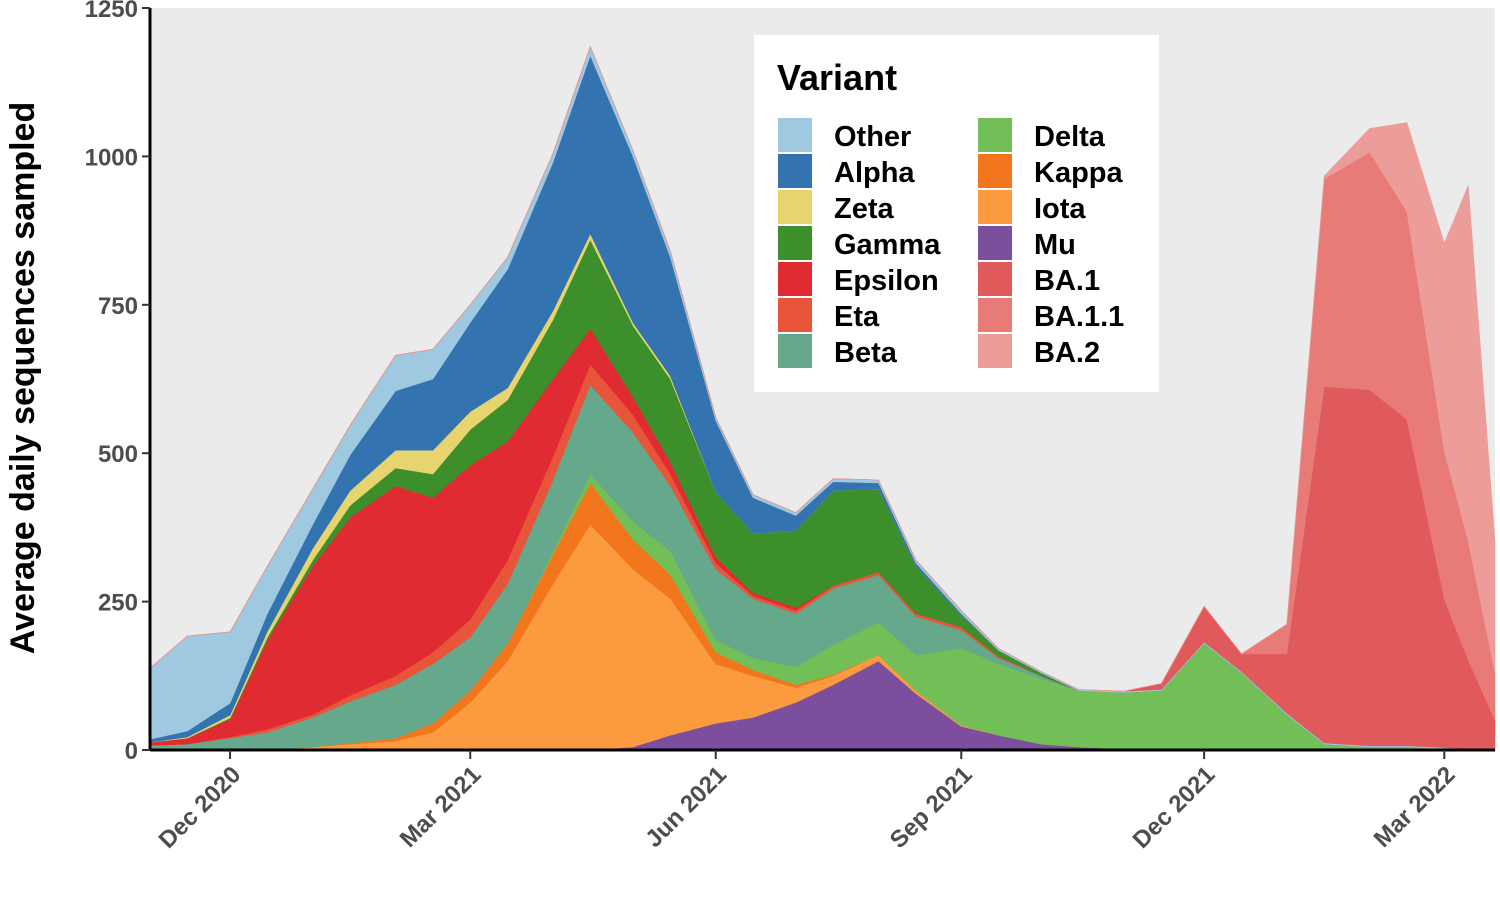 The width and height of the screenshot is (1500, 900). I want to click on x-tick-label: Mar 2021, so click(441, 807).